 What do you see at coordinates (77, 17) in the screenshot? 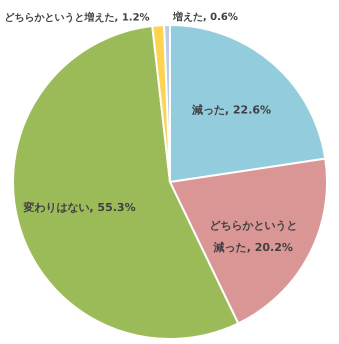
I see `slice-label: どちらかというと増えた, 1.2%` at bounding box center [77, 17].